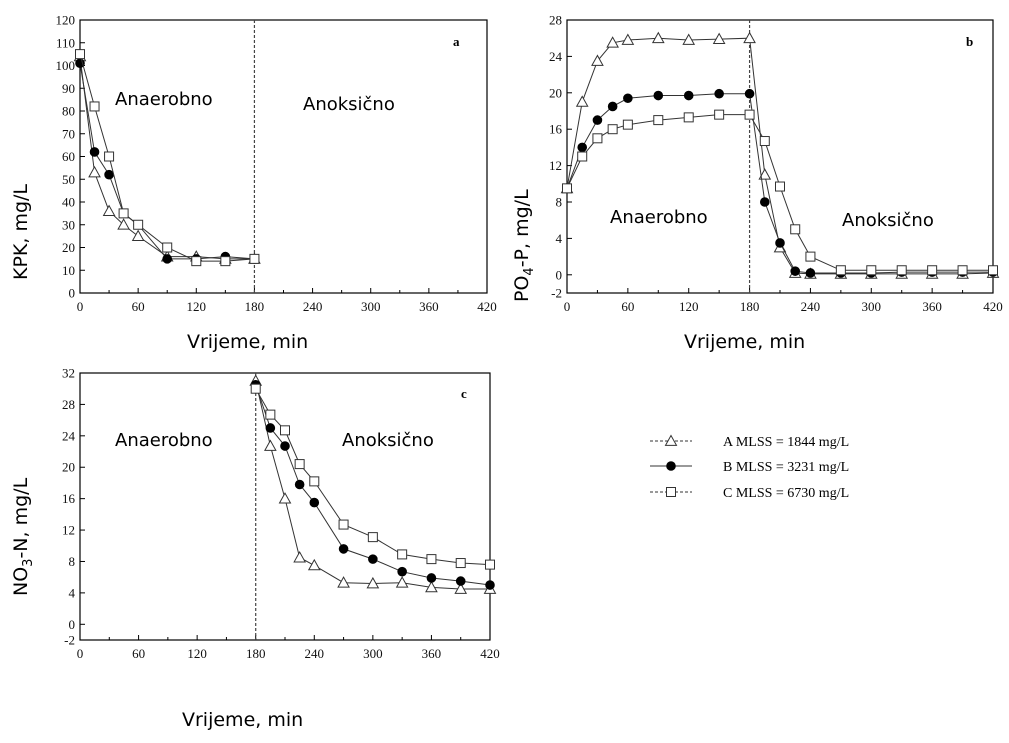  Describe the element at coordinates (786, 493) in the screenshot. I see `legend-label-c: C MLSS = 6730 mg/L` at that location.